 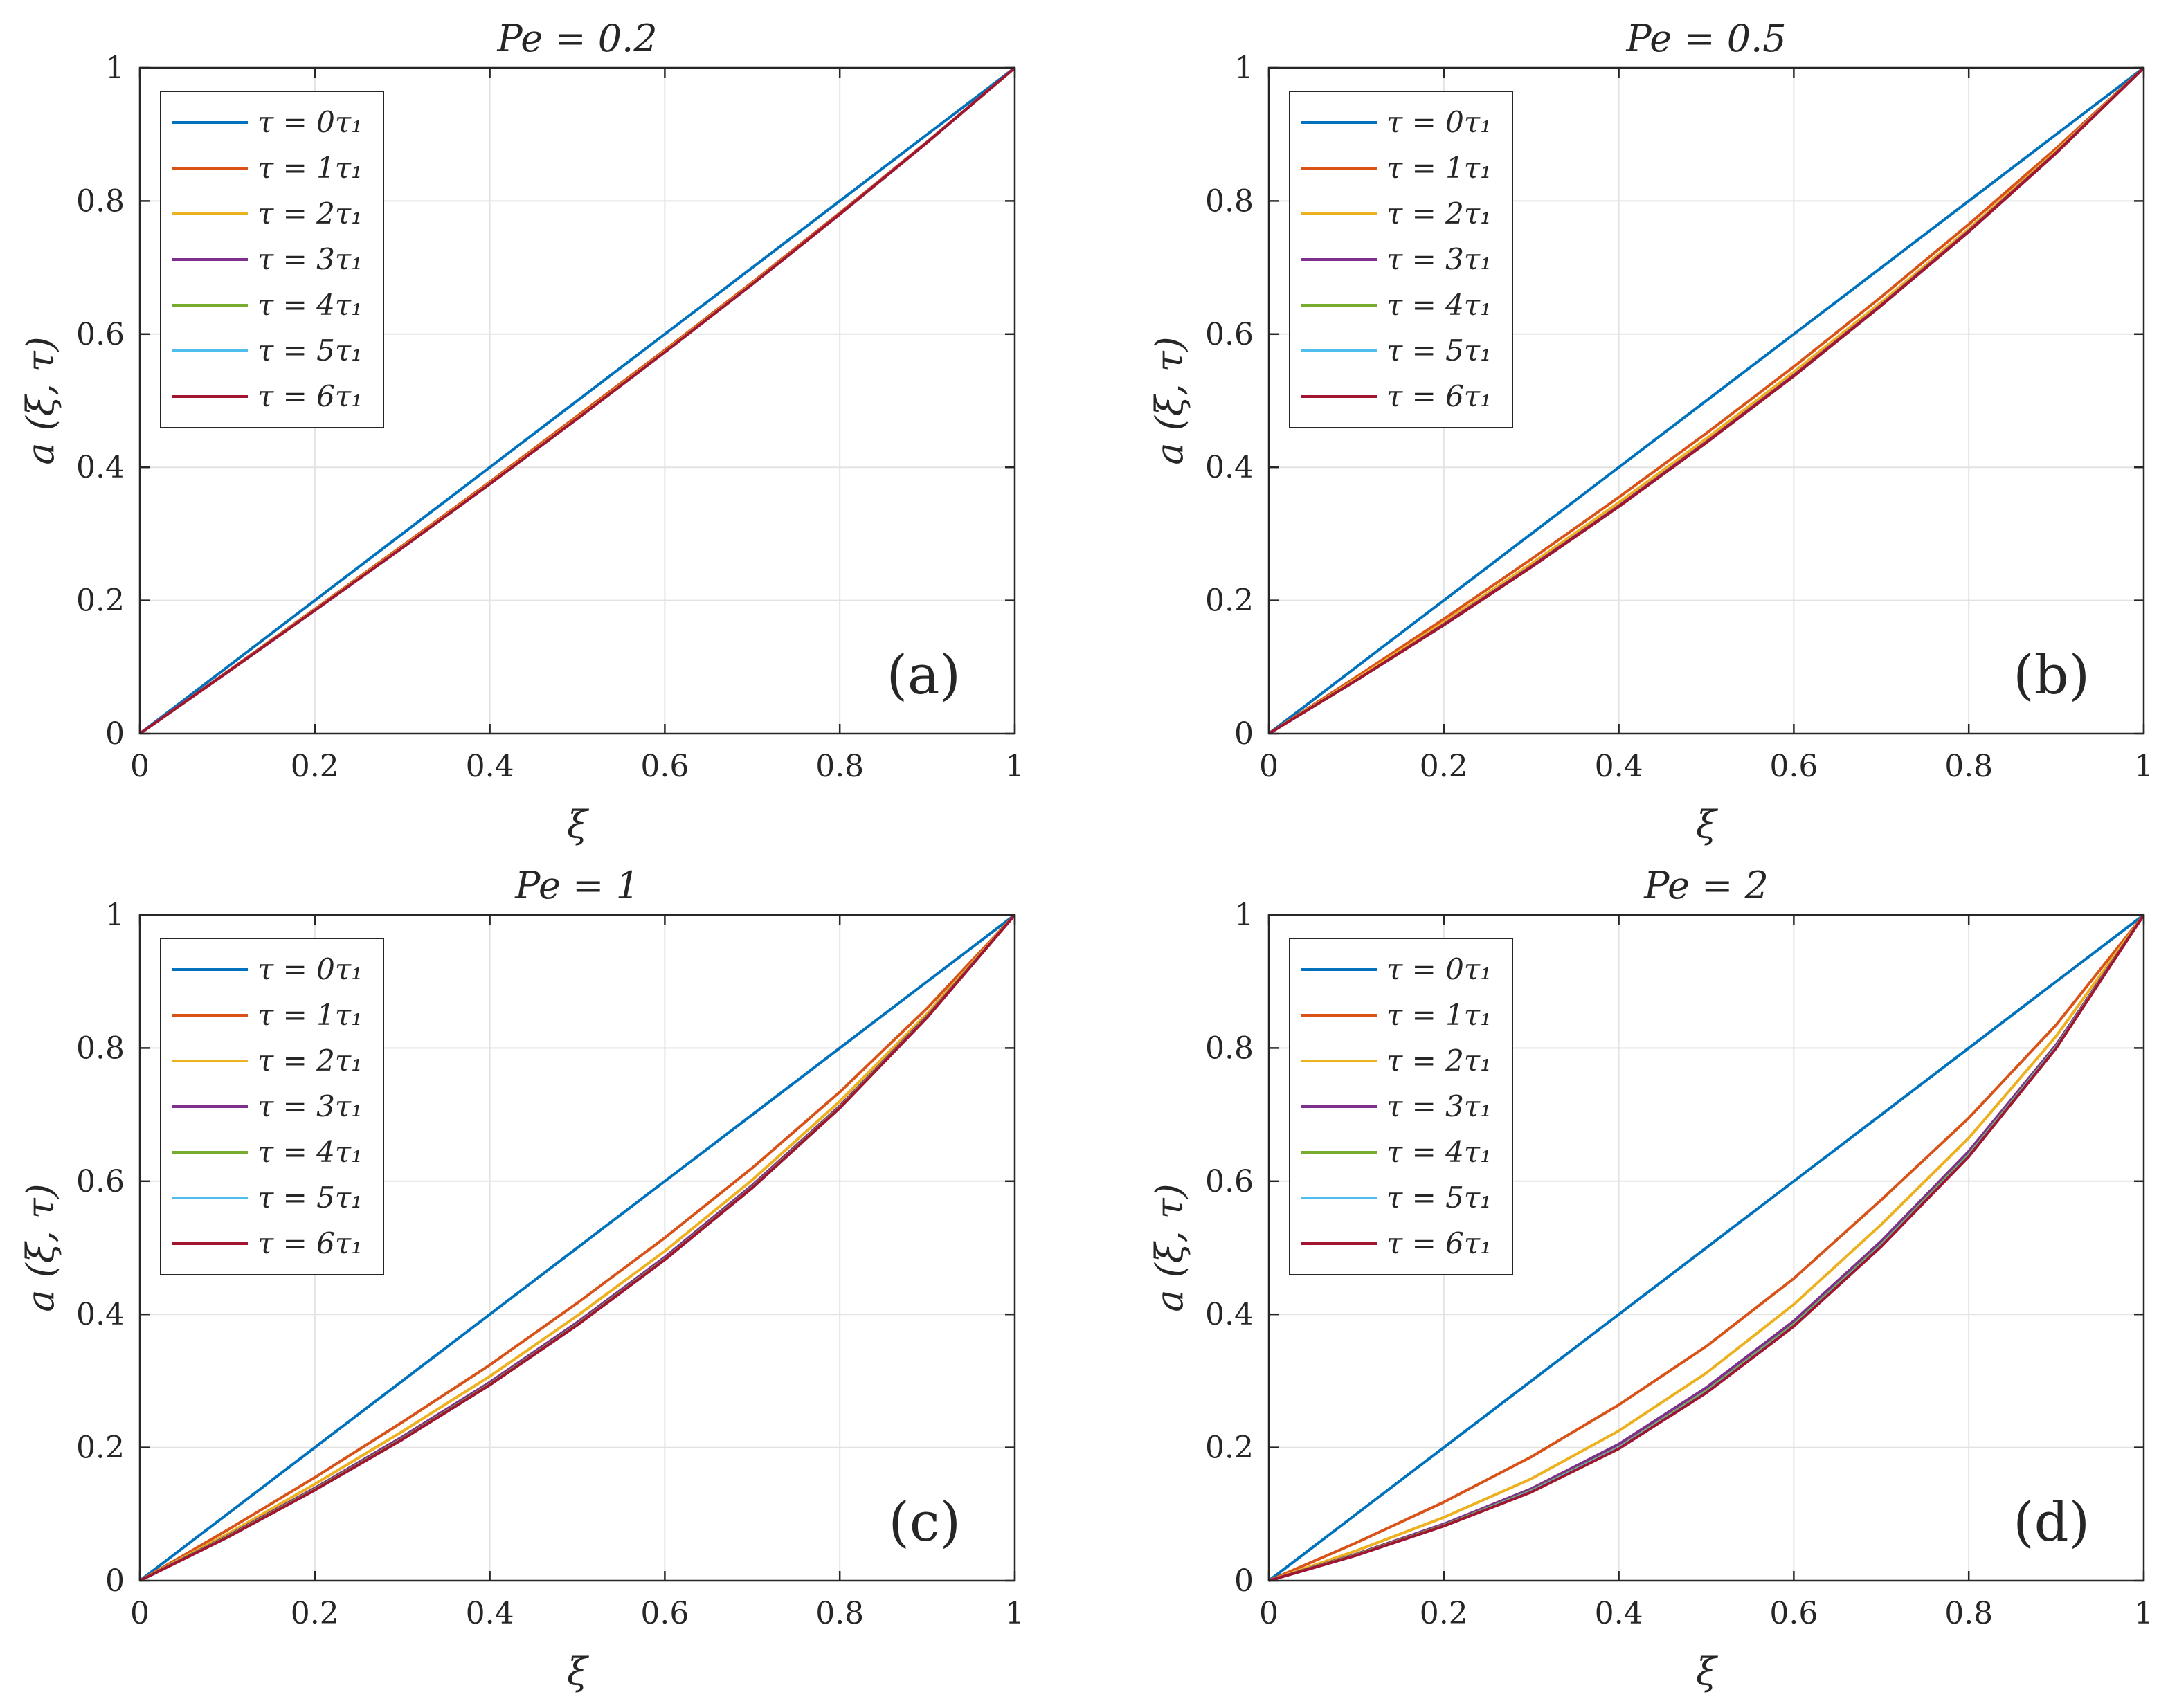 What do you see at coordinates (1706, 38) in the screenshot?
I see `chart-title: Pe = 0.5` at bounding box center [1706, 38].